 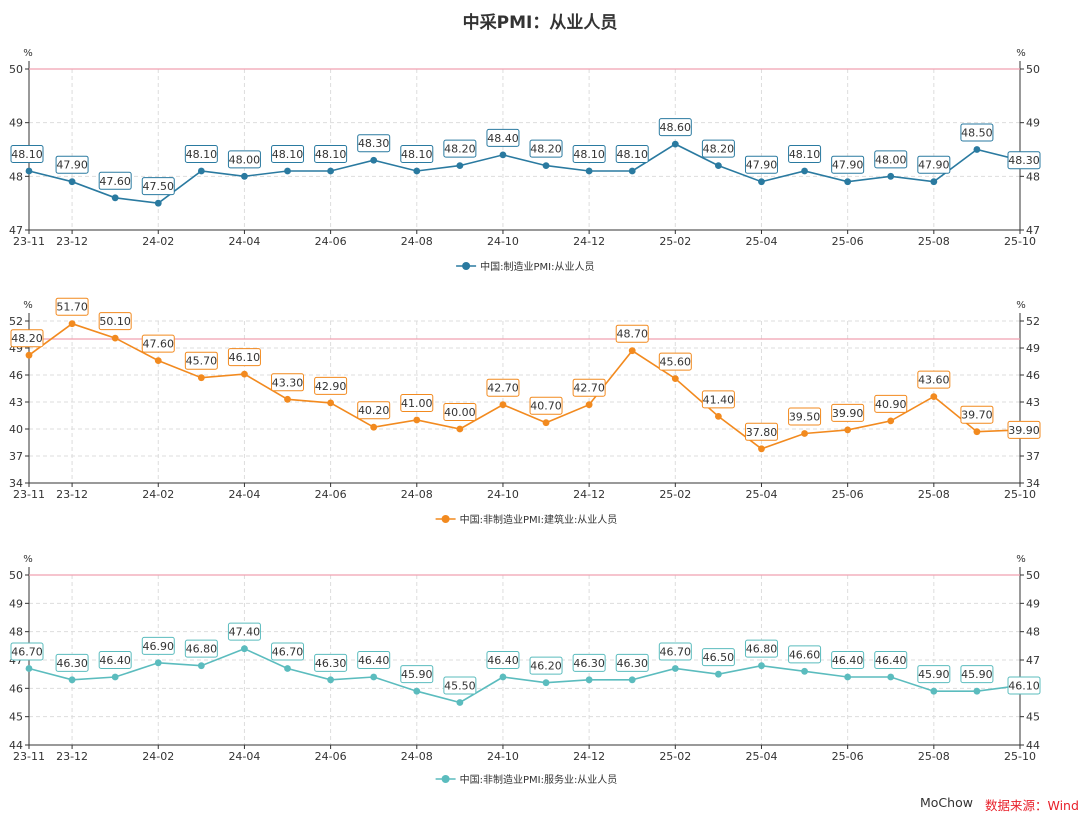 What do you see at coordinates (16, 69) in the screenshot?
I see `y-tick-label-left: 50` at bounding box center [16, 69].